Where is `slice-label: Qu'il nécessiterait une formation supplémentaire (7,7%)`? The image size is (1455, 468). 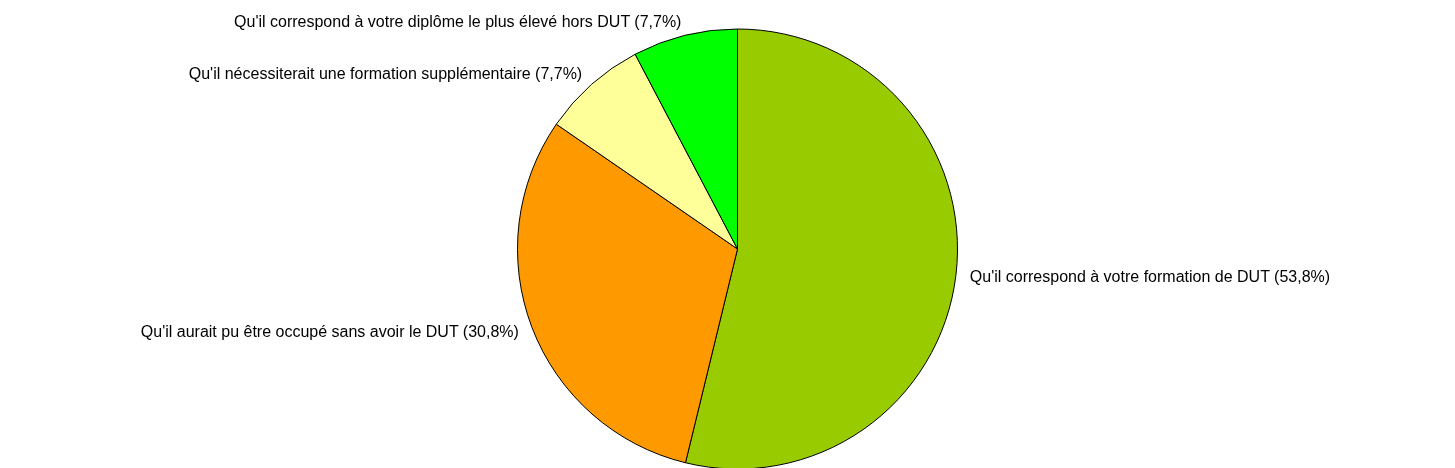
slice-label: Qu'il nécessiterait une formation supplémentaire (7,7%) is located at coordinates (385, 73).